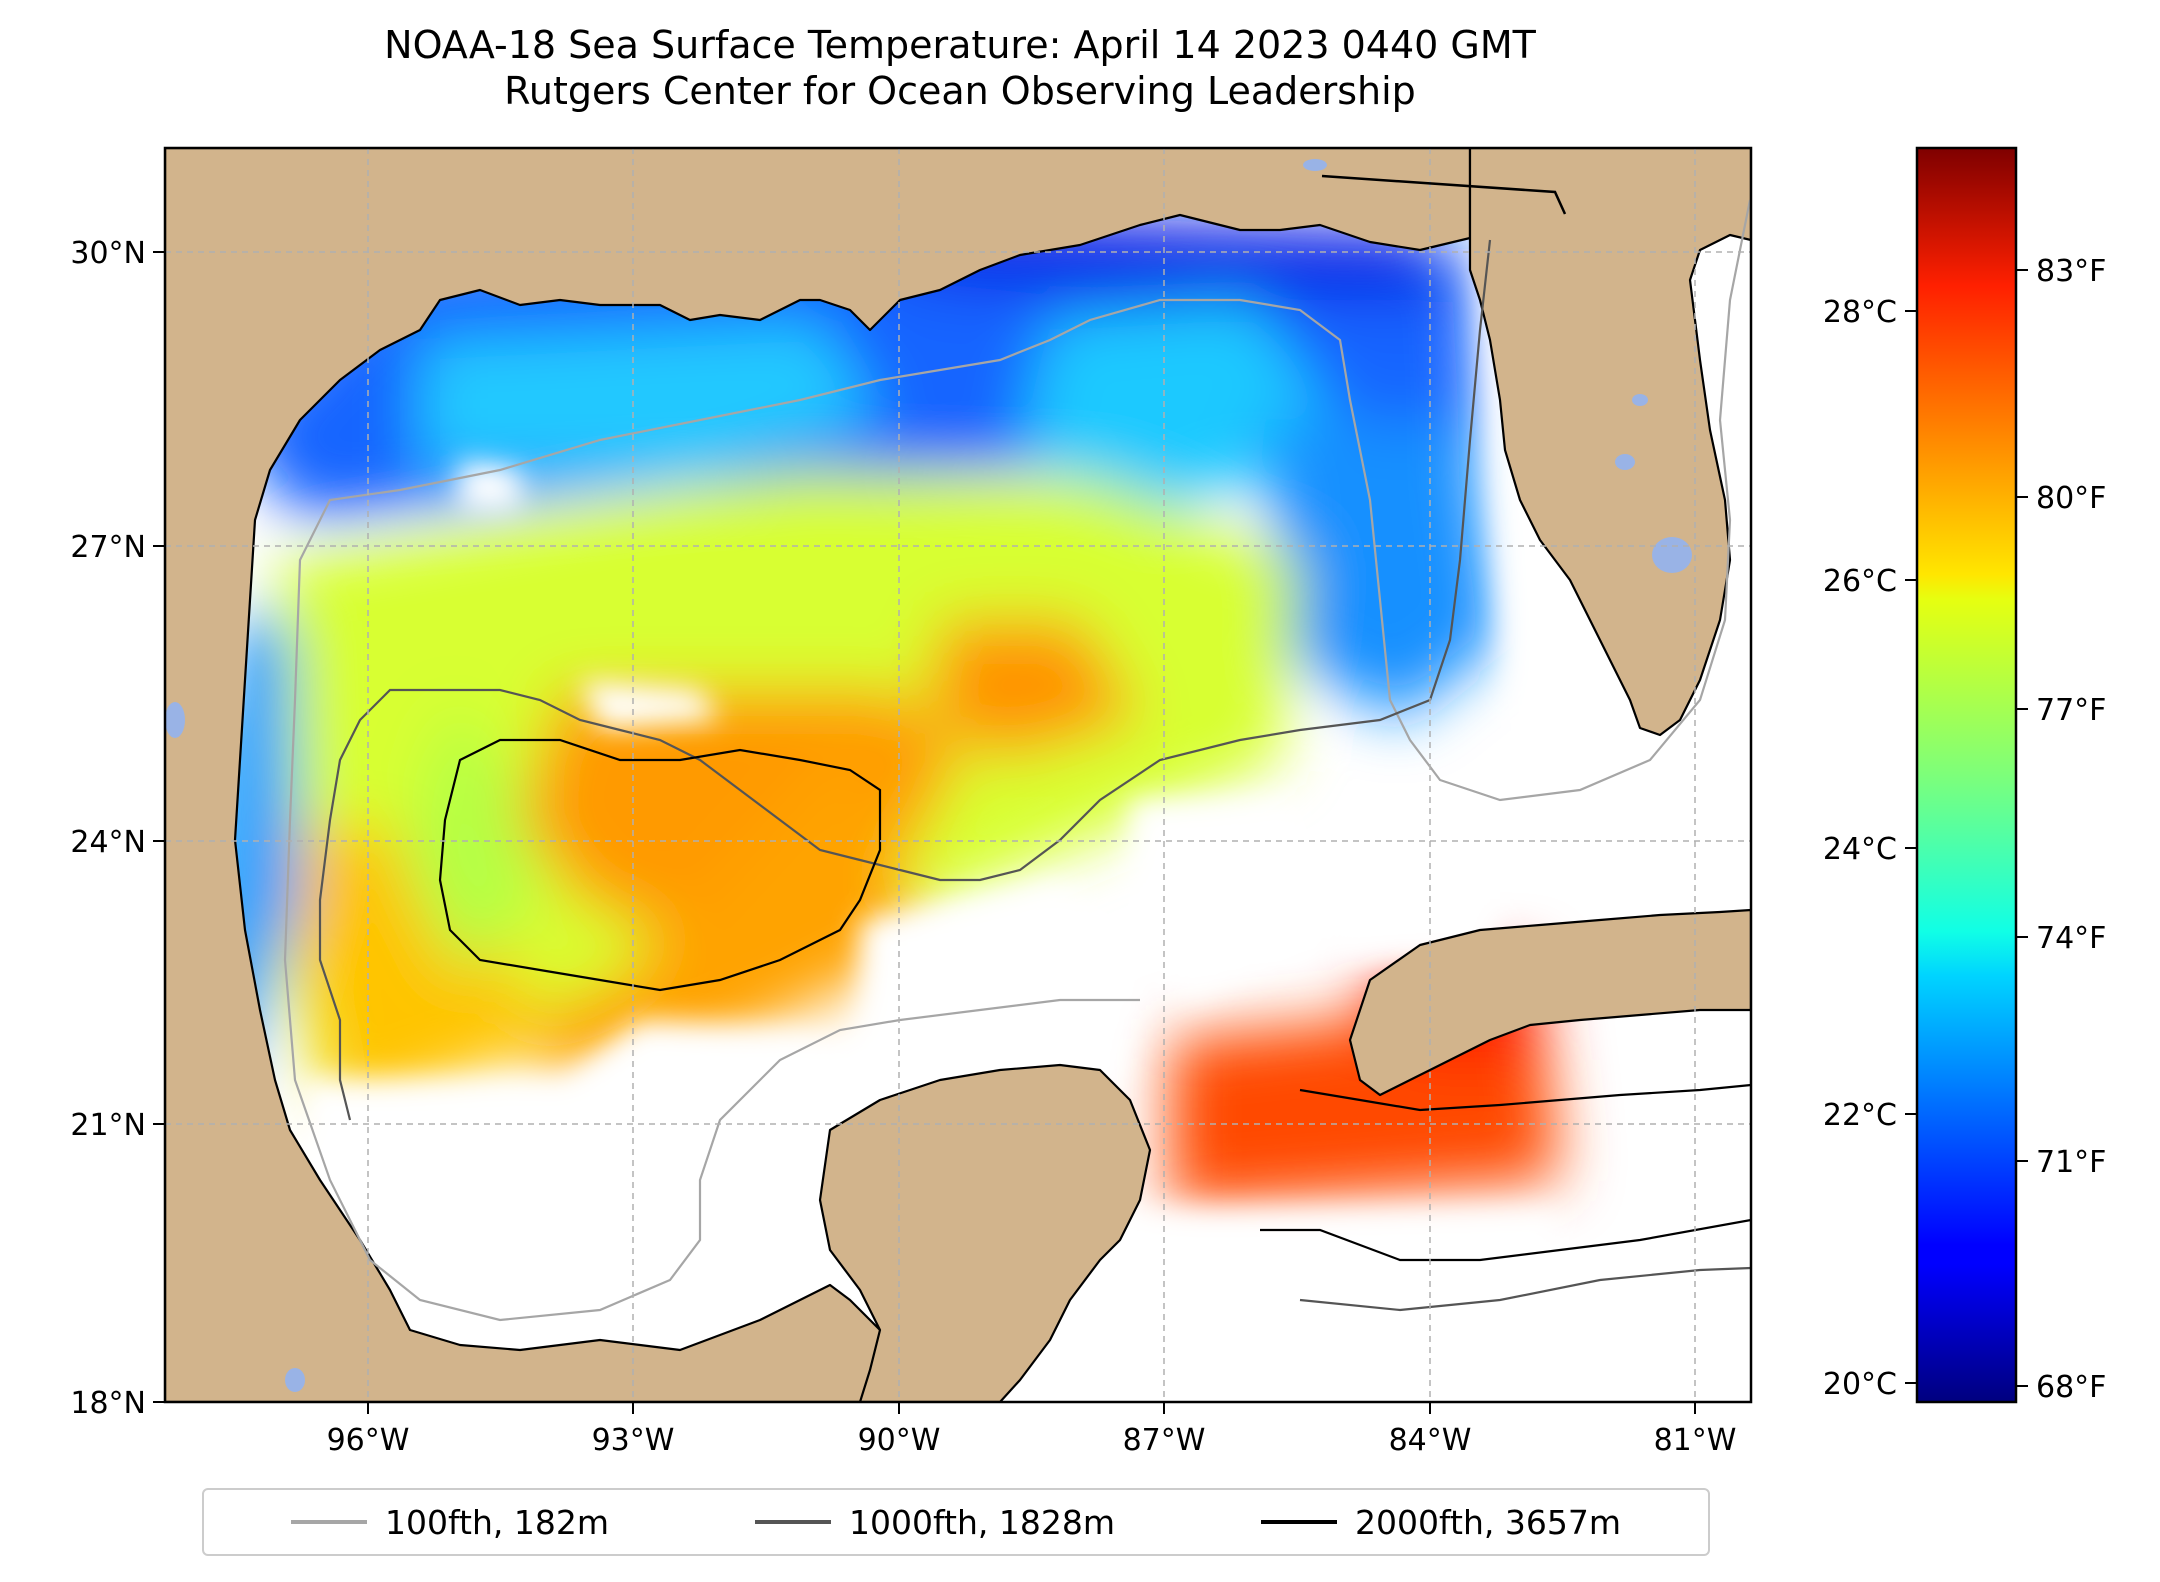  What do you see at coordinates (1525, 1097) in the screenshot?
I see `contour-2000fth-cayman` at bounding box center [1525, 1097].